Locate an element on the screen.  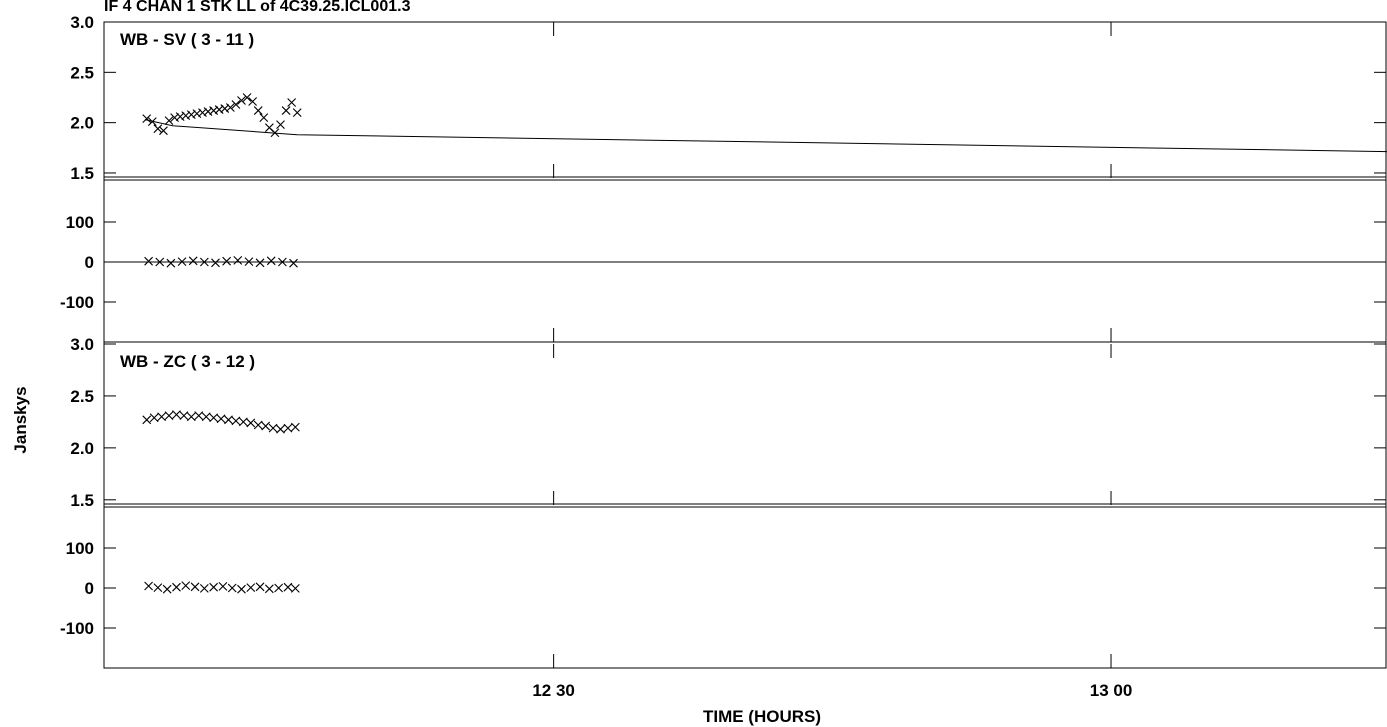
x-tick-label: 12 30 is located at coordinates (553, 690).